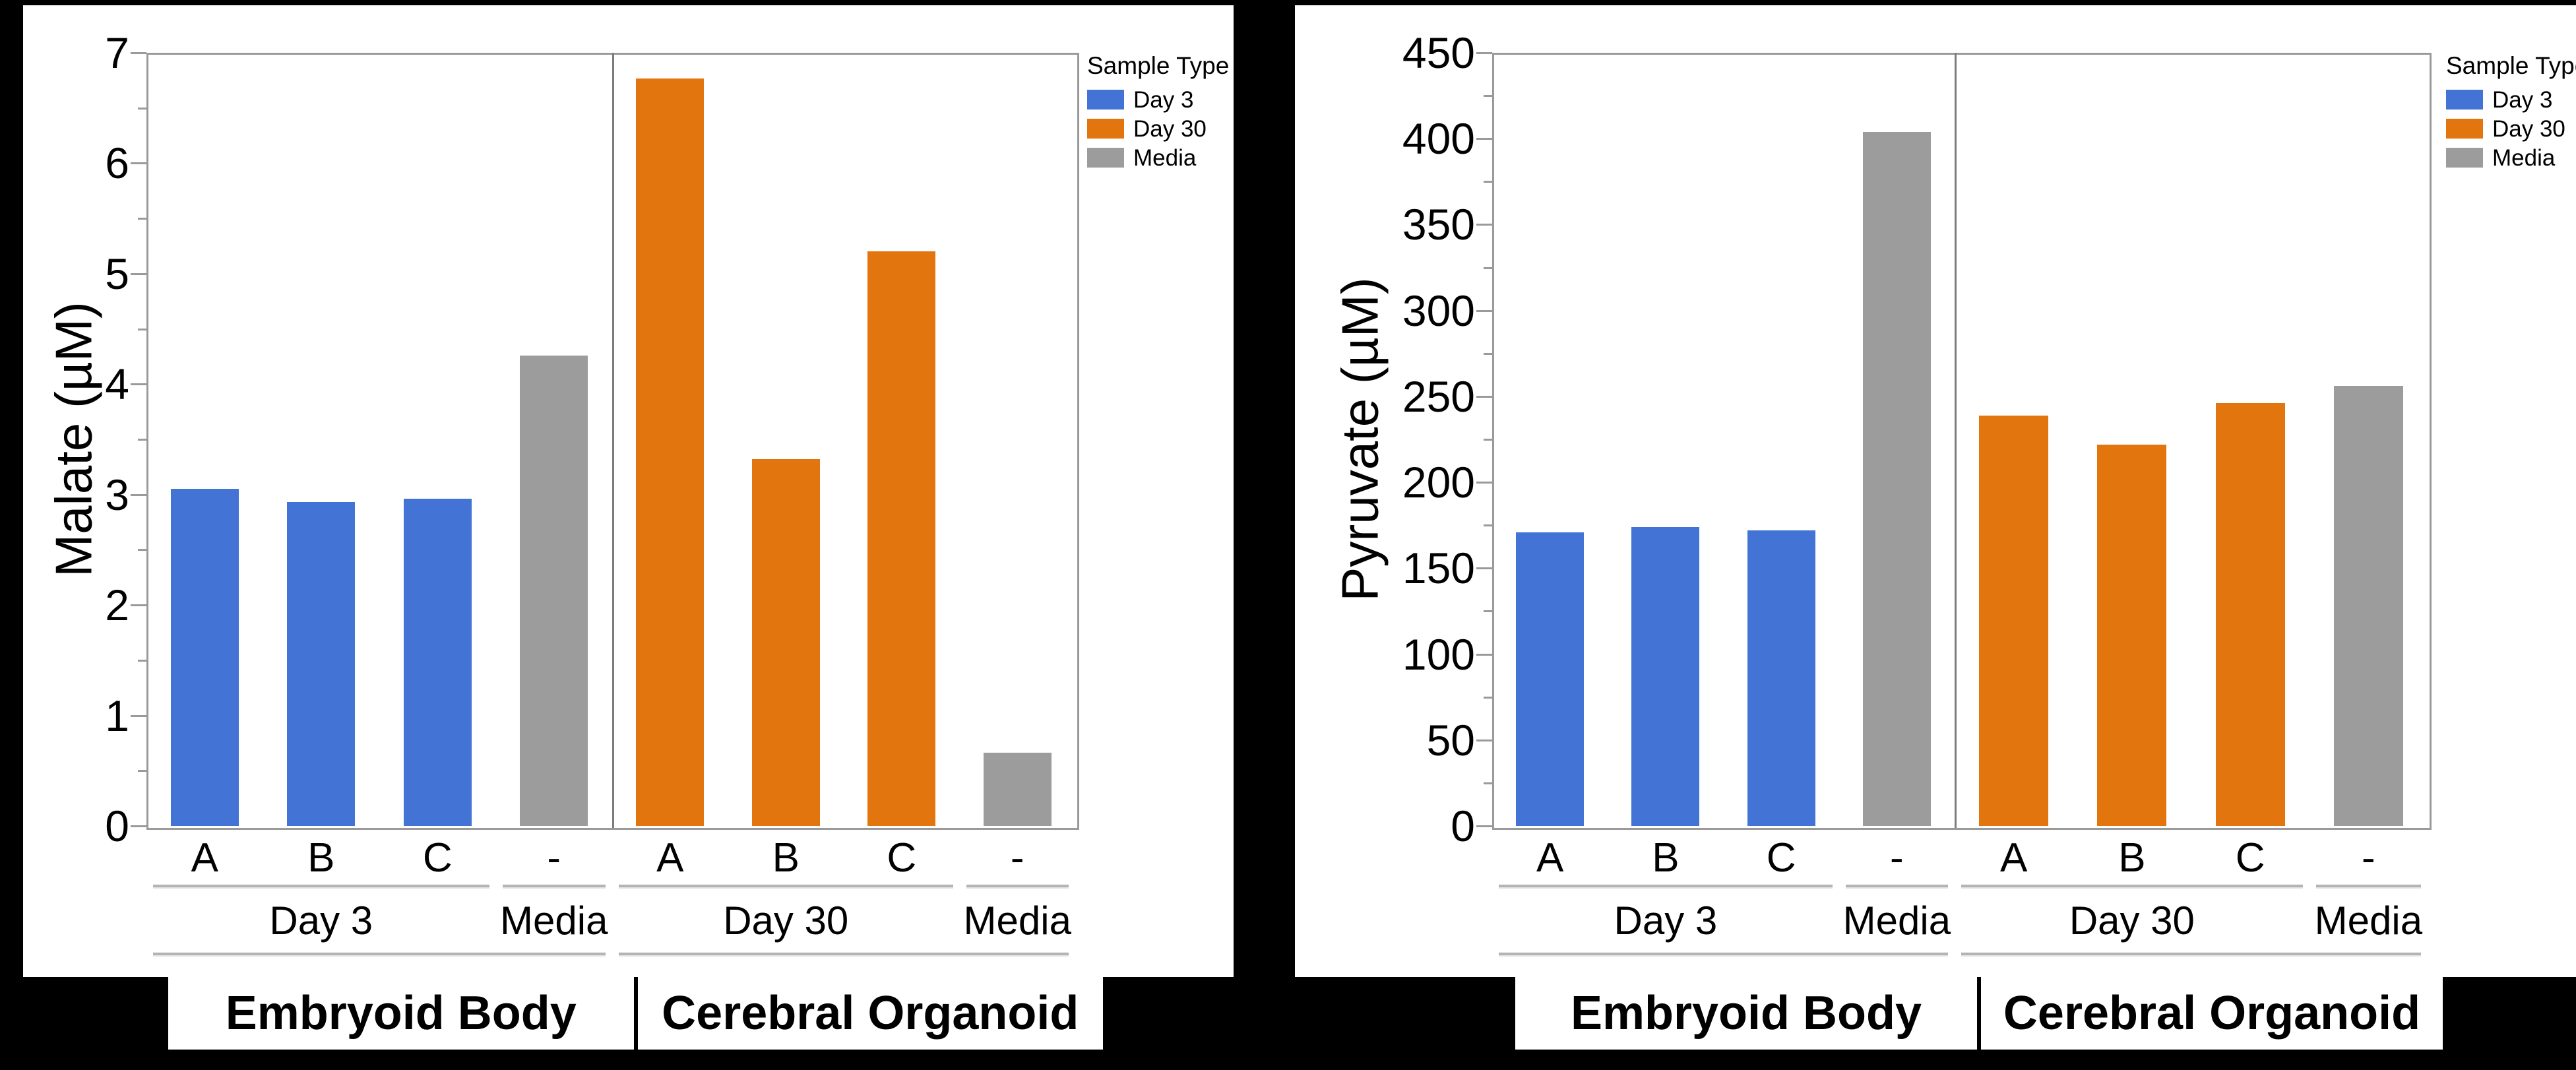 The width and height of the screenshot is (2576, 1070). Describe the element at coordinates (73, 439) in the screenshot. I see `malate-y-axis-title: Malate (µM)` at that location.